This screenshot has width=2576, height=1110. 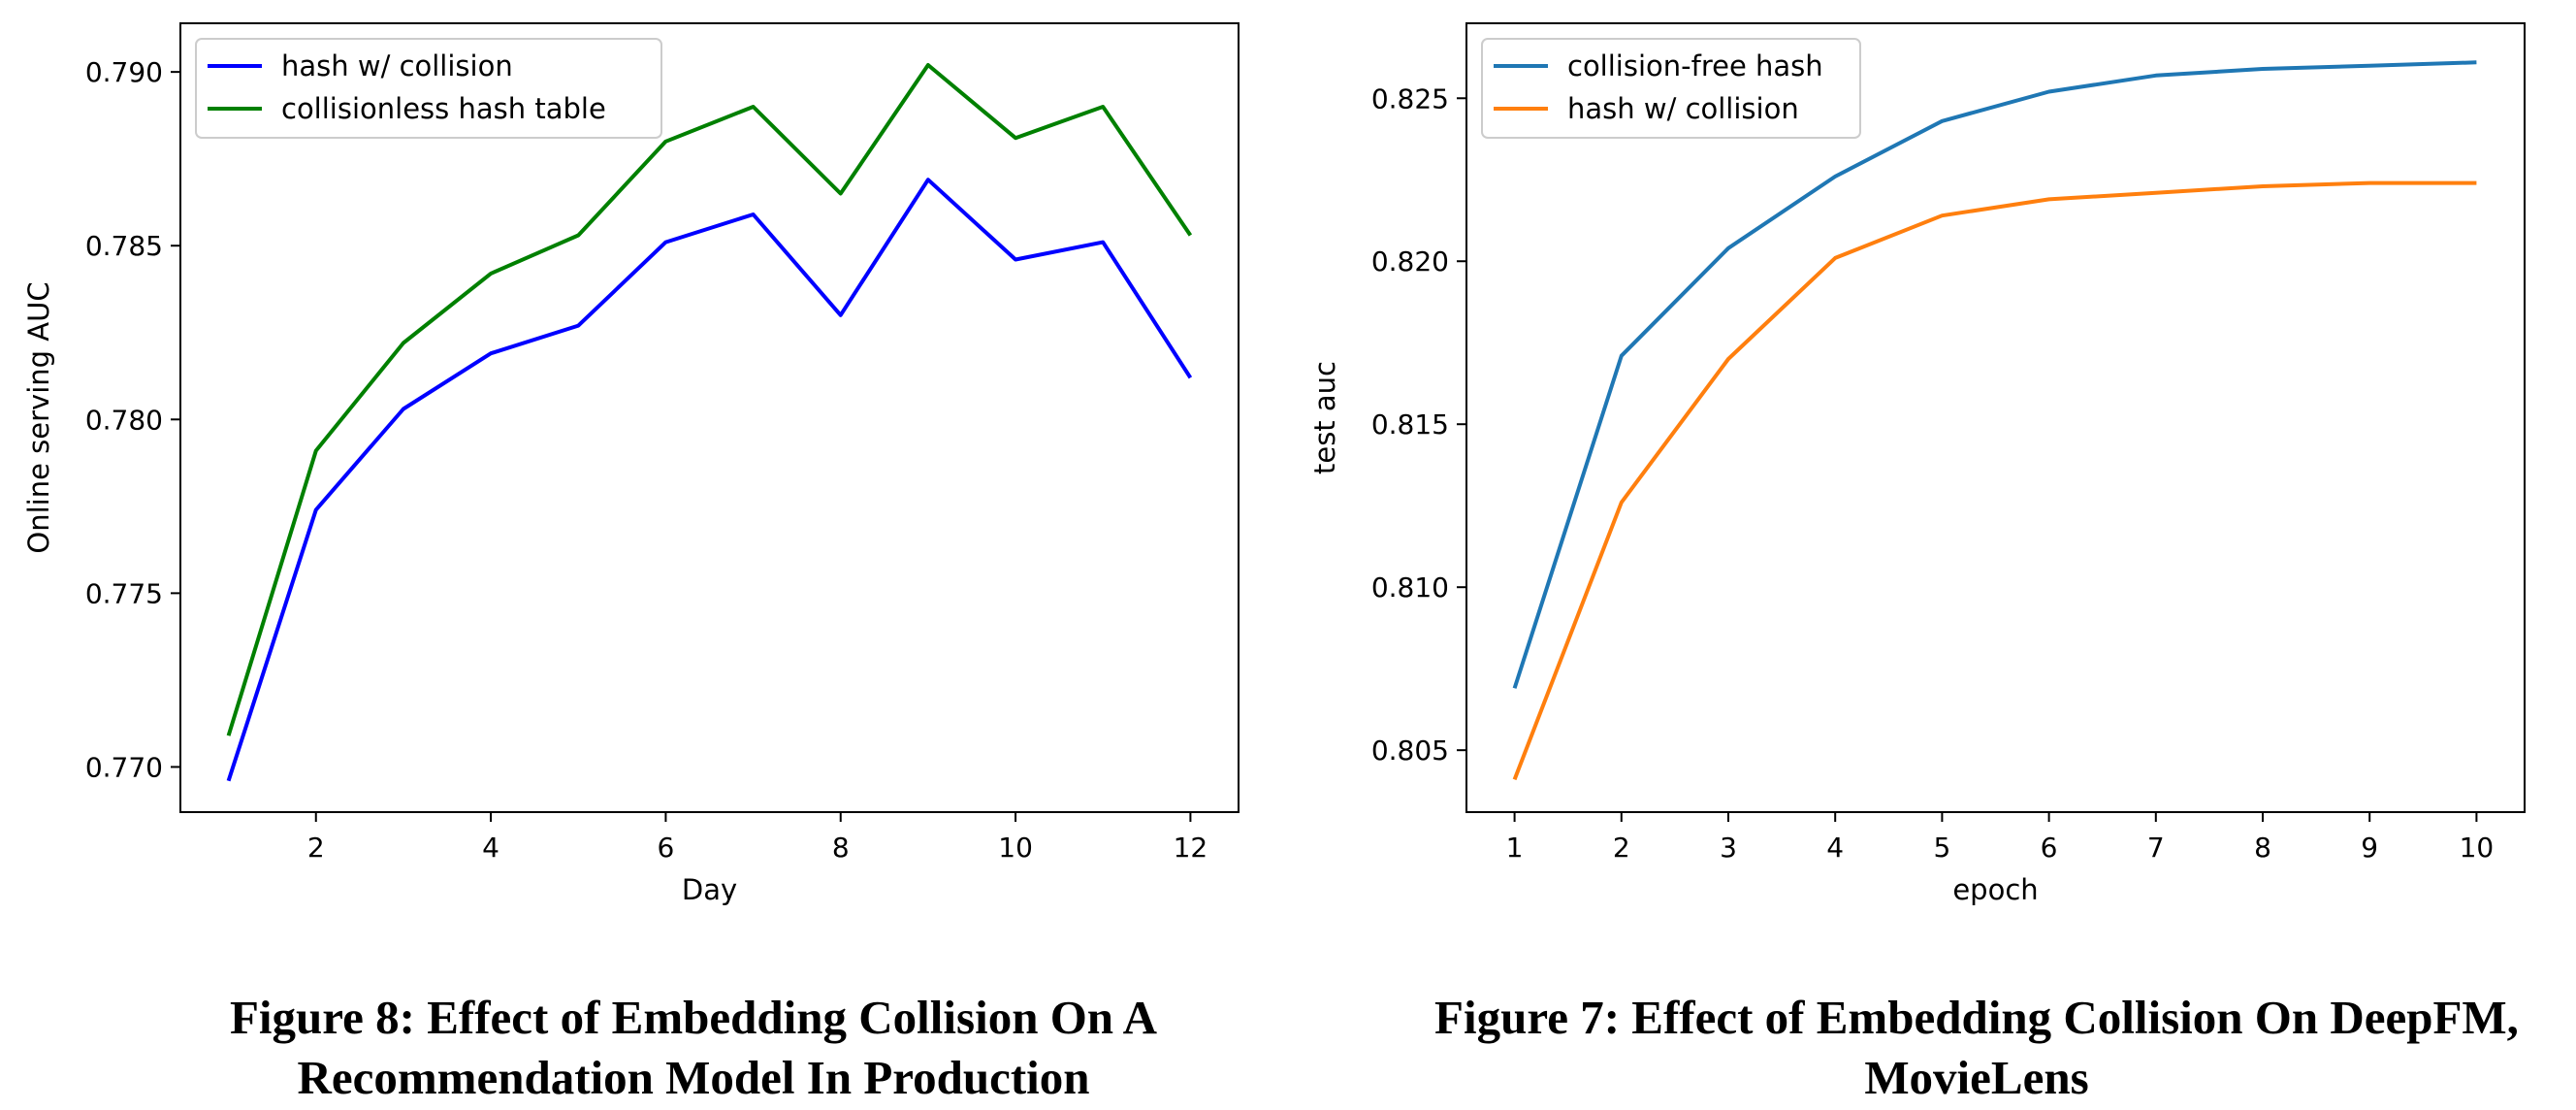 I want to click on y-tick-label: 0.775, so click(x=124, y=593).